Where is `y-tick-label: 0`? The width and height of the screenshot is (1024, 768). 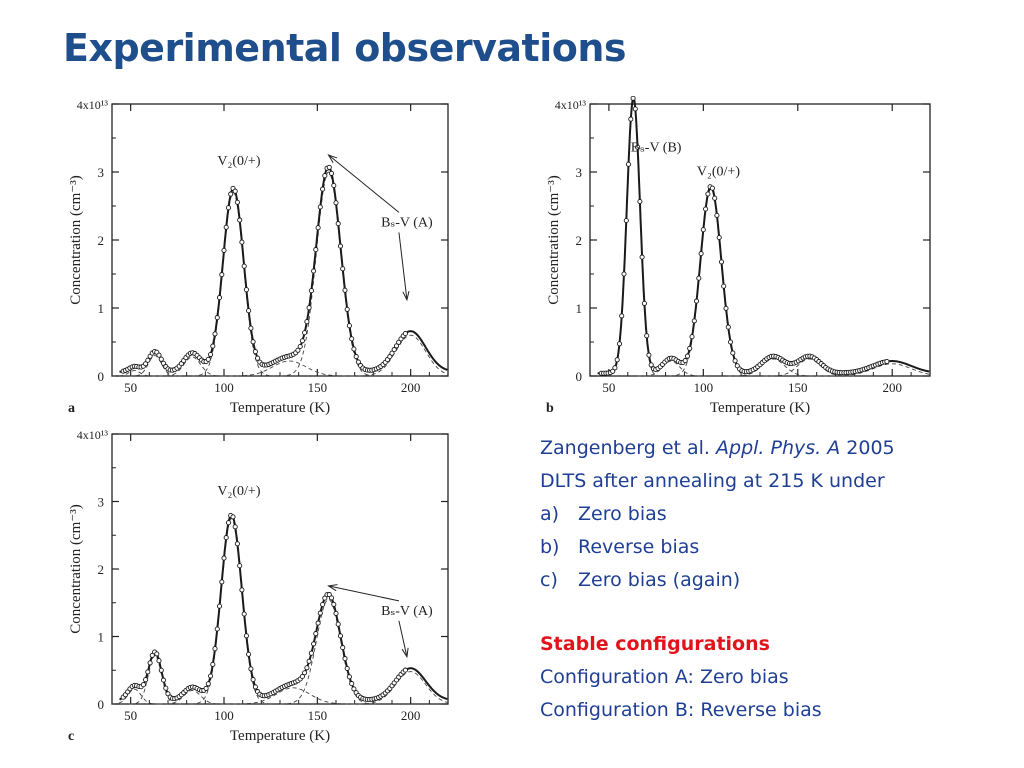 y-tick-label: 0 is located at coordinates (579, 376).